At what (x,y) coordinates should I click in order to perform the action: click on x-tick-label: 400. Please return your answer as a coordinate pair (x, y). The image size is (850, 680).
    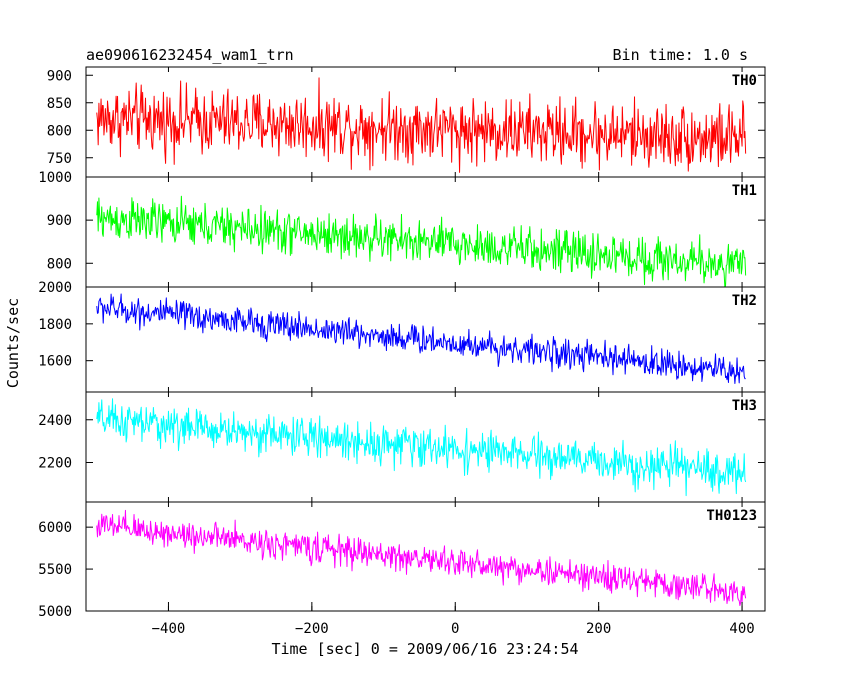
    Looking at the image, I should click on (741, 629).